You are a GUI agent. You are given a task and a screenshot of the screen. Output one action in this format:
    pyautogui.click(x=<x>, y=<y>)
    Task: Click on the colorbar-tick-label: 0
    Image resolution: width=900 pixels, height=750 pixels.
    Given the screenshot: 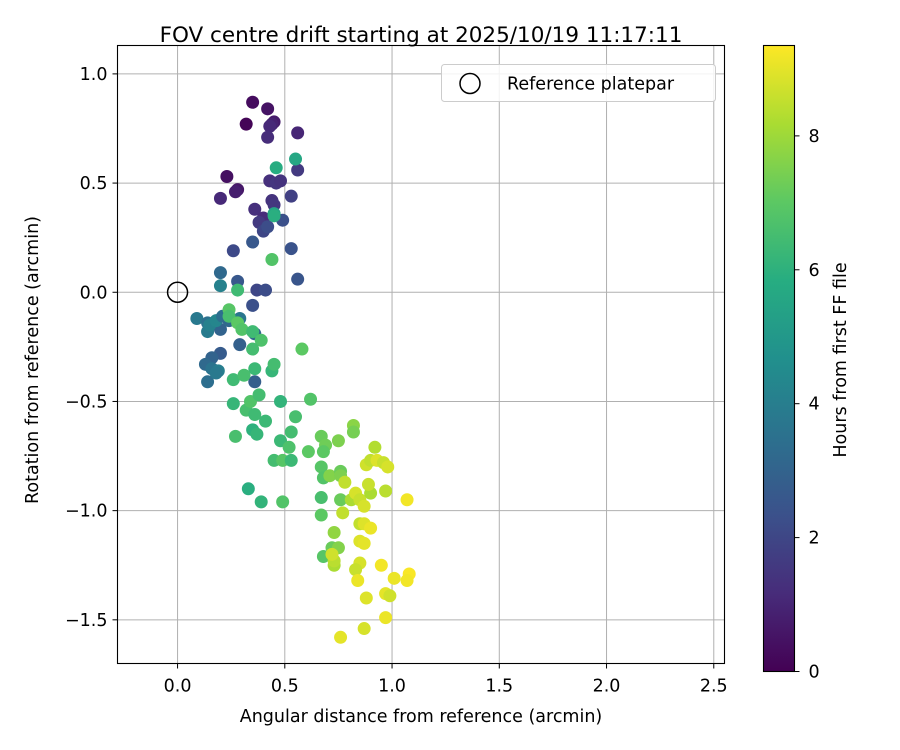 What is the action you would take?
    pyautogui.click(x=814, y=673)
    